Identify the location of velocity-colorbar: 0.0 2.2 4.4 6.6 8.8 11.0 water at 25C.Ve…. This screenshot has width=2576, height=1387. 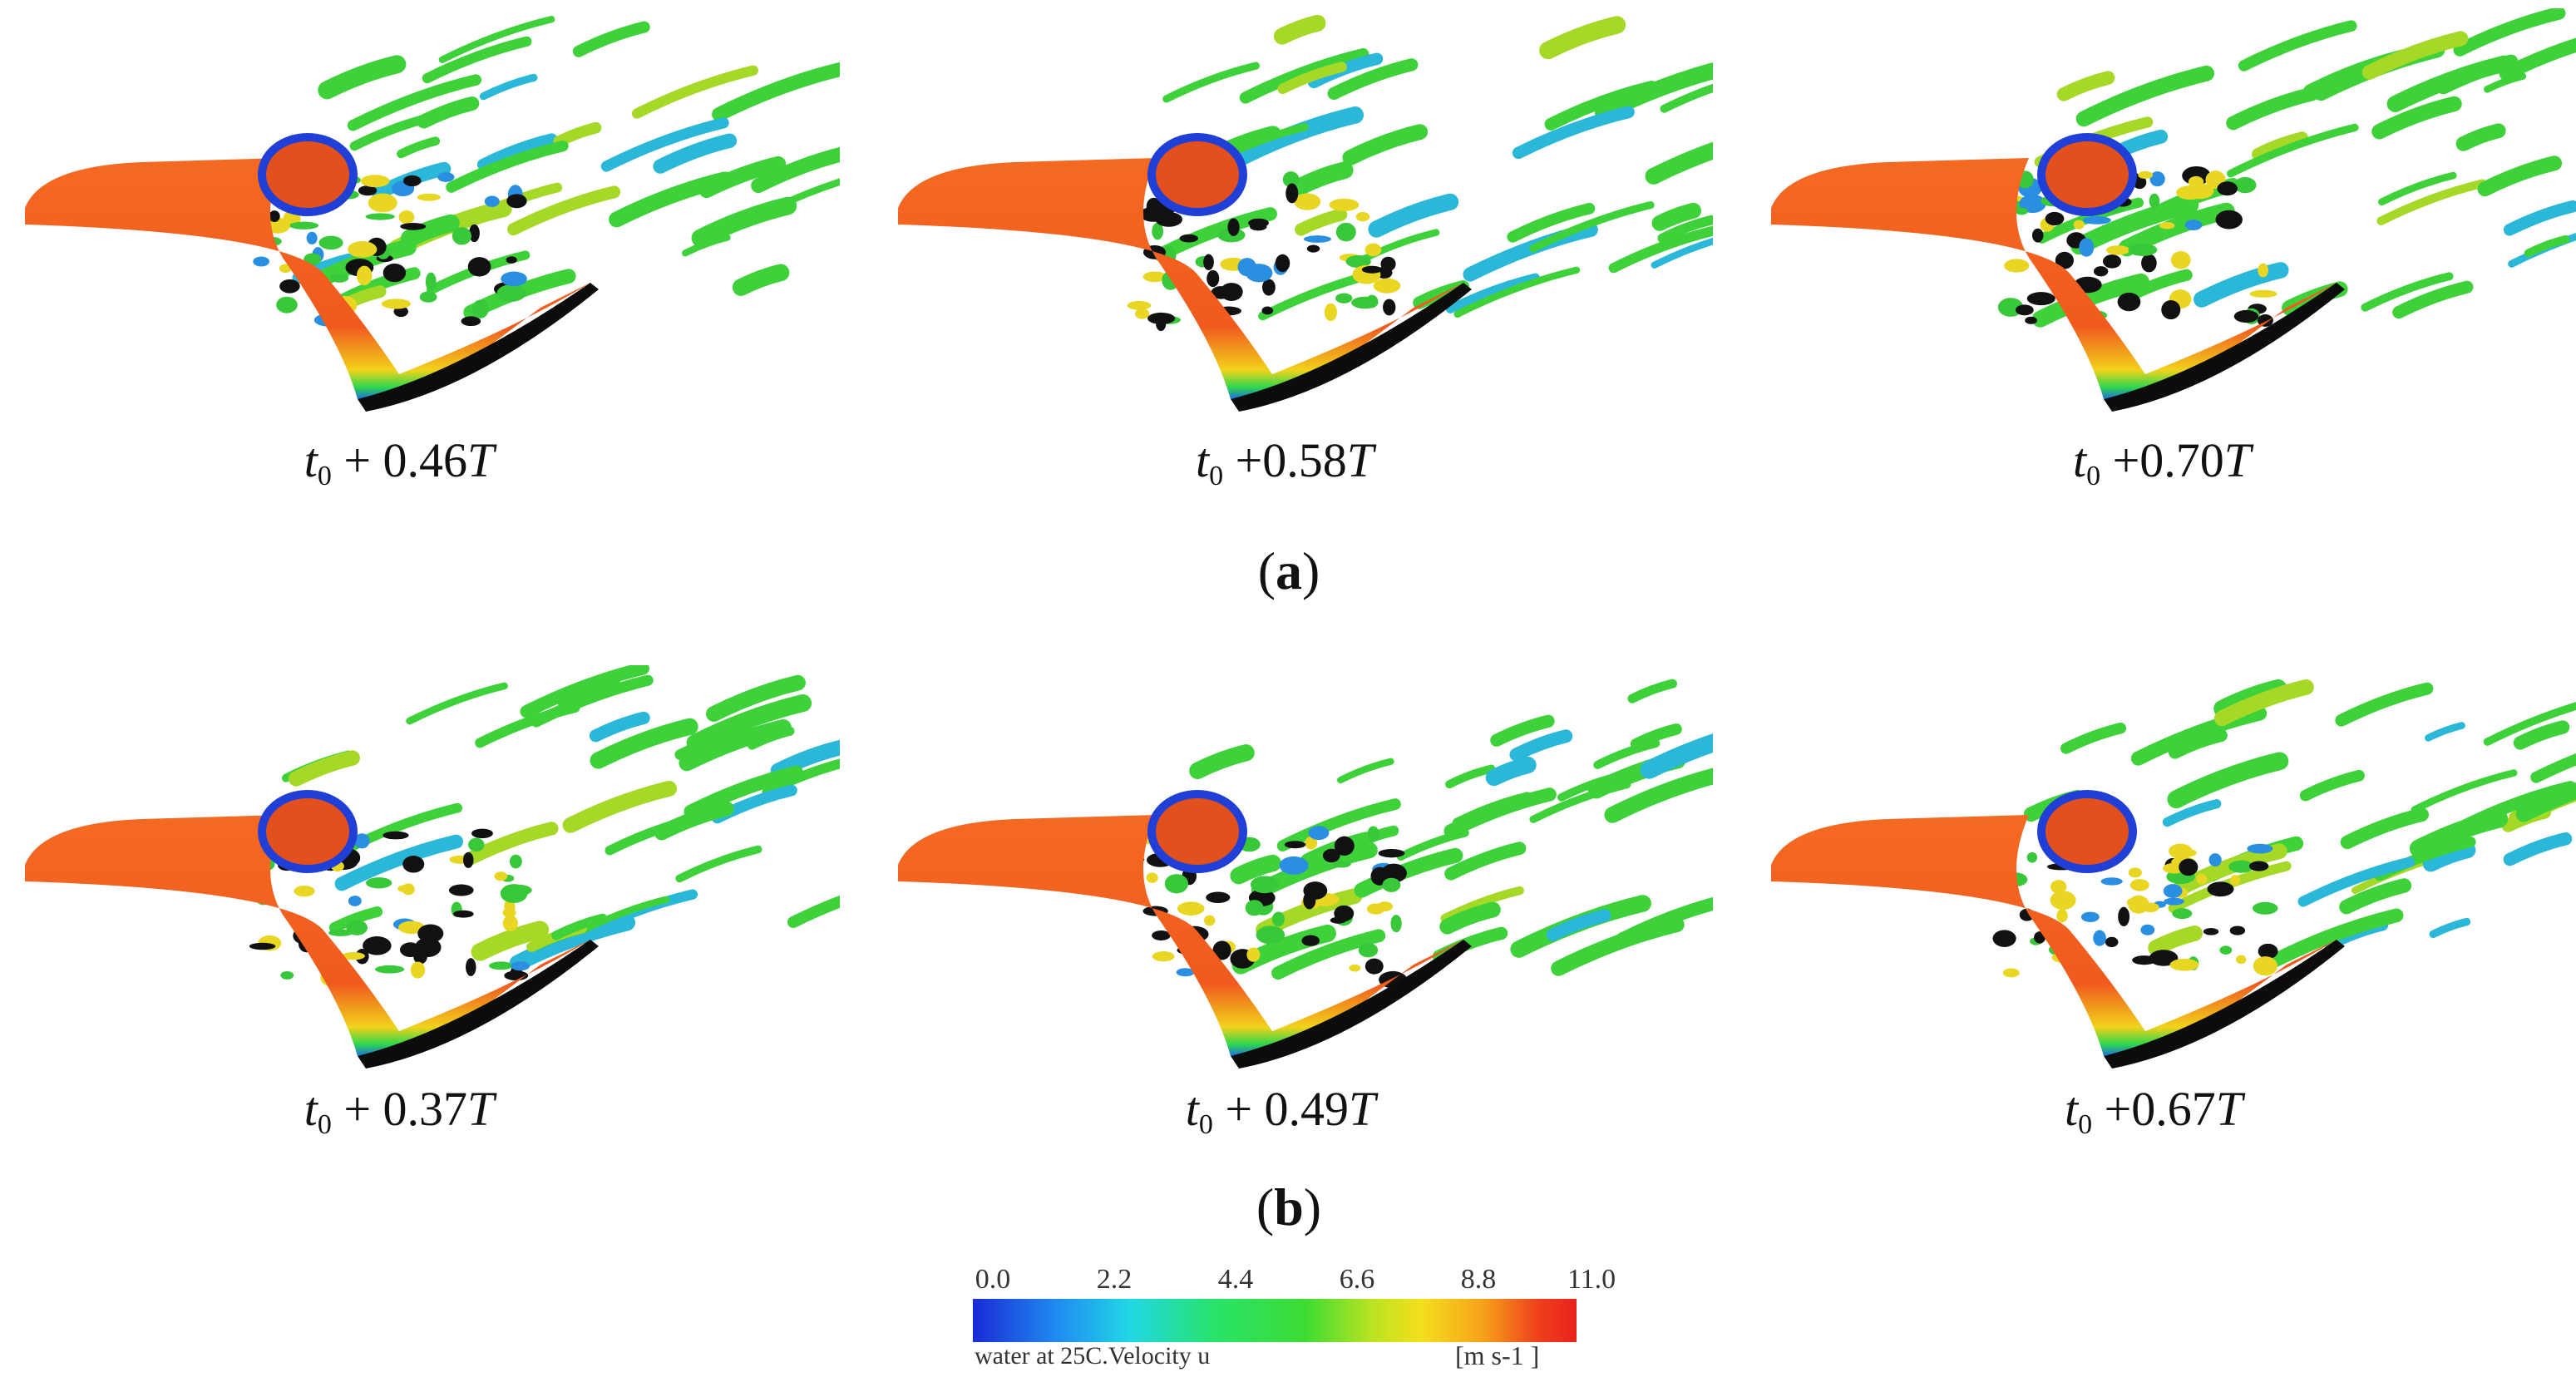
(1301, 1318).